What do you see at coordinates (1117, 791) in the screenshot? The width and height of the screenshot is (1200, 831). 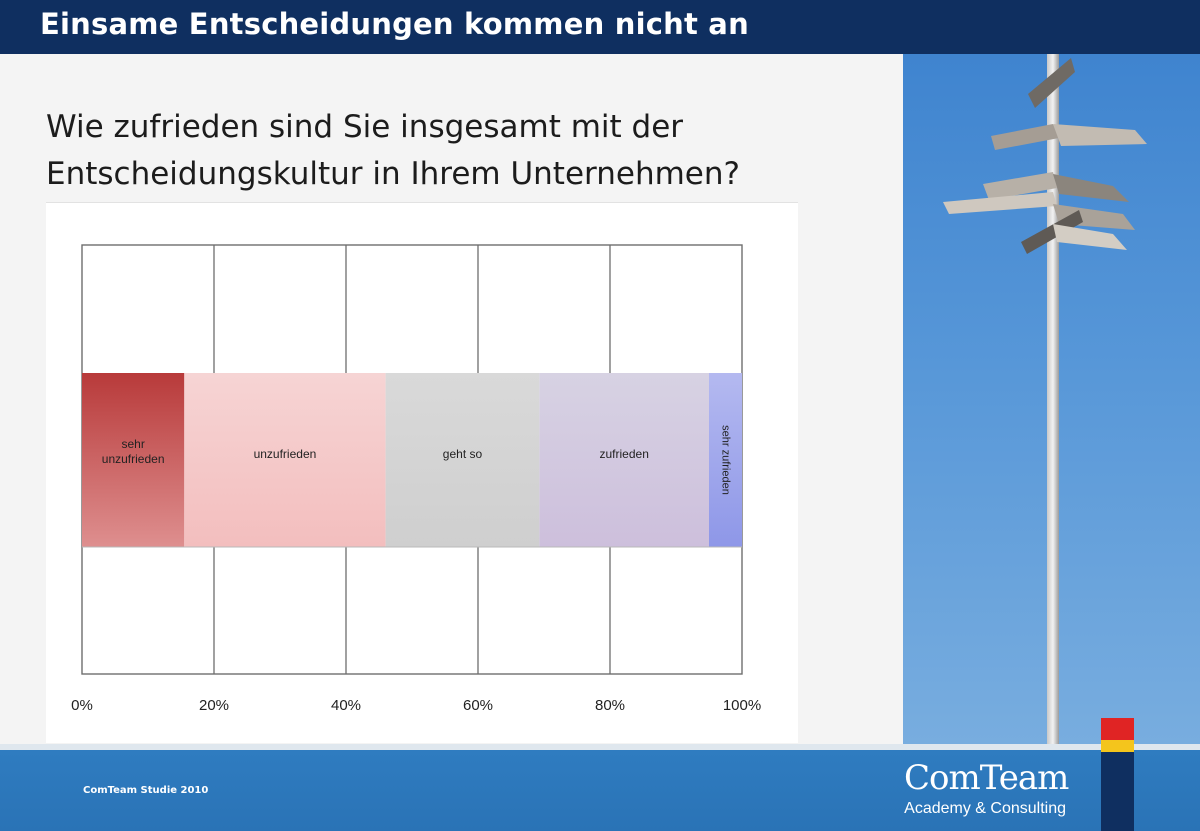 I see `logo-stripe-navy` at bounding box center [1117, 791].